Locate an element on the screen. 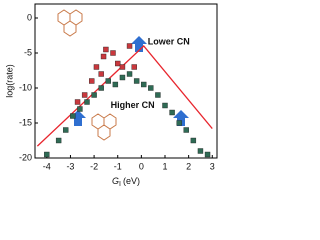 This screenshot has width=320, height=240. x-tick-label: 1 is located at coordinates (164, 166).